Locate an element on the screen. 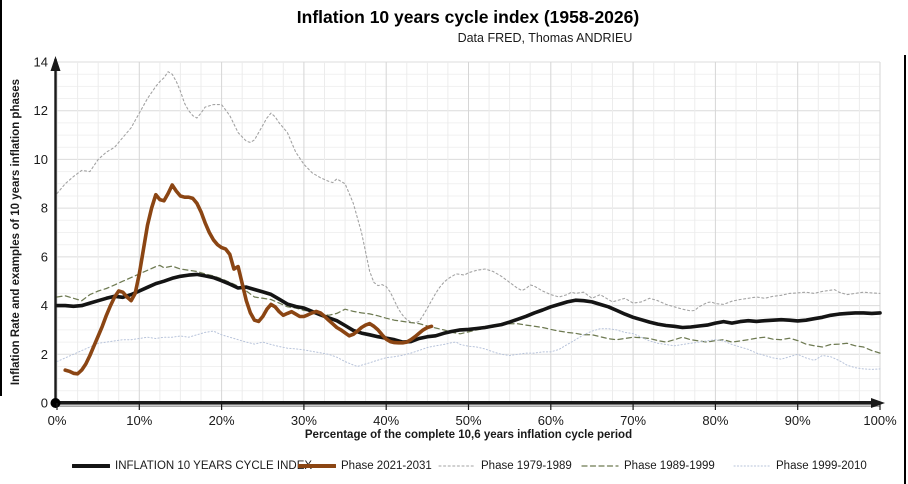  x-tick-label: 70% is located at coordinates (633, 420).